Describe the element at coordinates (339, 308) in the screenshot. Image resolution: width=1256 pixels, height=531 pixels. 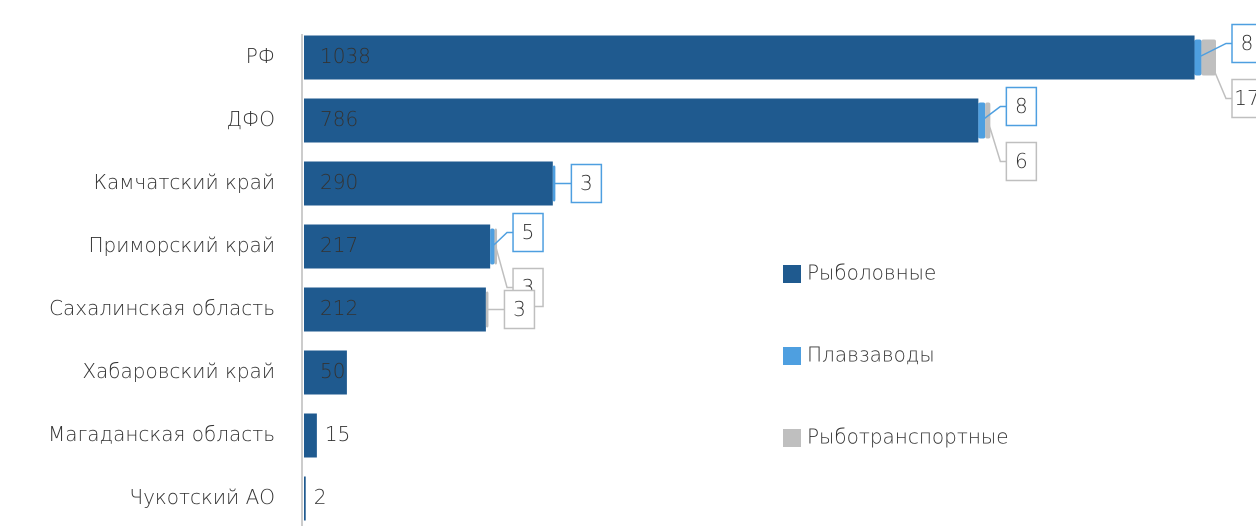
I see `value-label: 212` at that location.